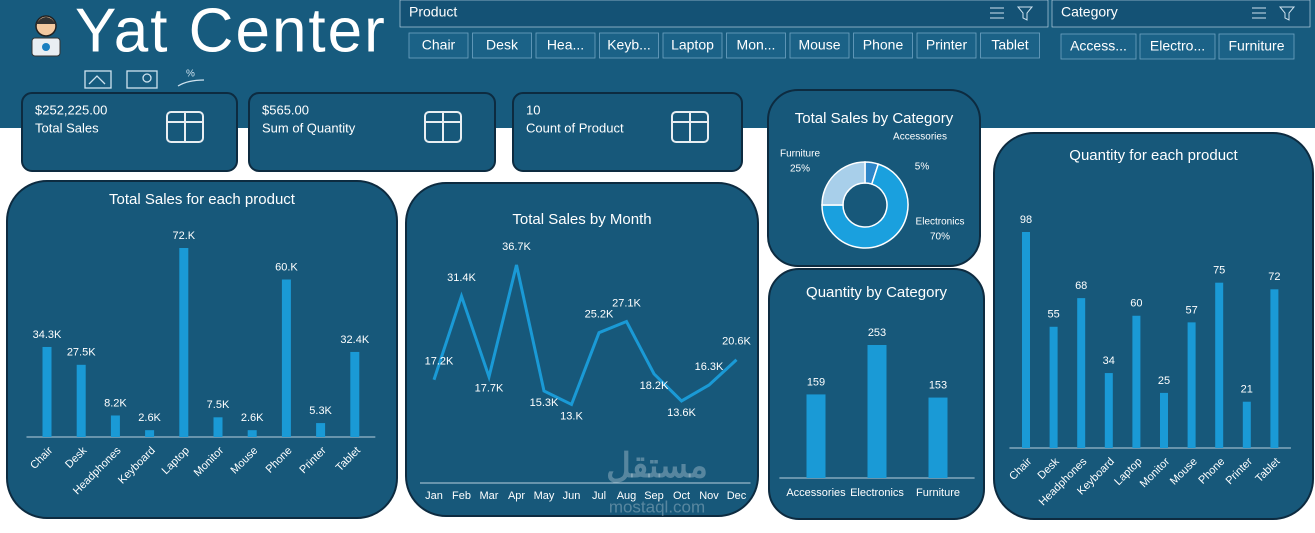 The height and width of the screenshot is (533, 1315). What do you see at coordinates (681, 413) in the screenshot?
I see `data-label: 13.6K` at bounding box center [681, 413].